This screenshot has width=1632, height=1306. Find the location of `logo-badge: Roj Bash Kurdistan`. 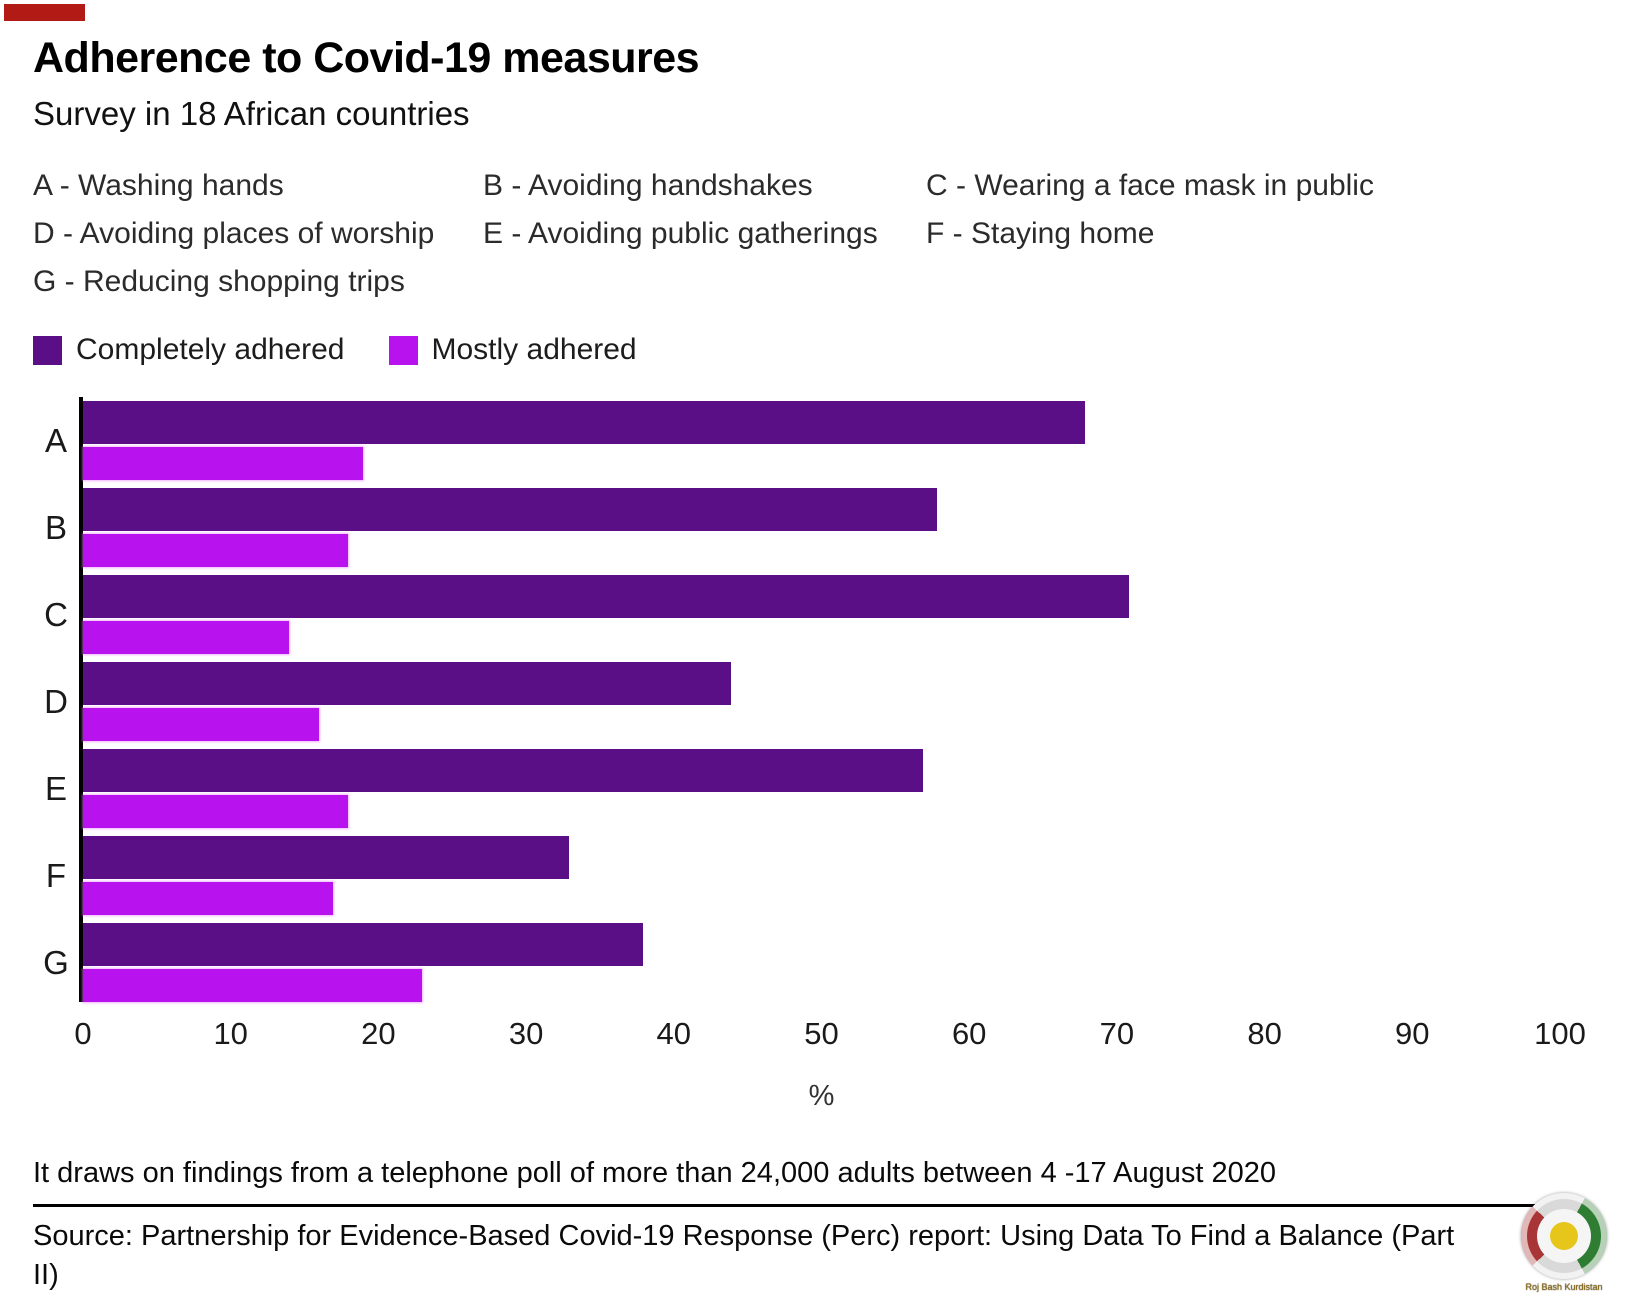

logo-badge: Roj Bash Kurdistan is located at coordinates (1564, 1242).